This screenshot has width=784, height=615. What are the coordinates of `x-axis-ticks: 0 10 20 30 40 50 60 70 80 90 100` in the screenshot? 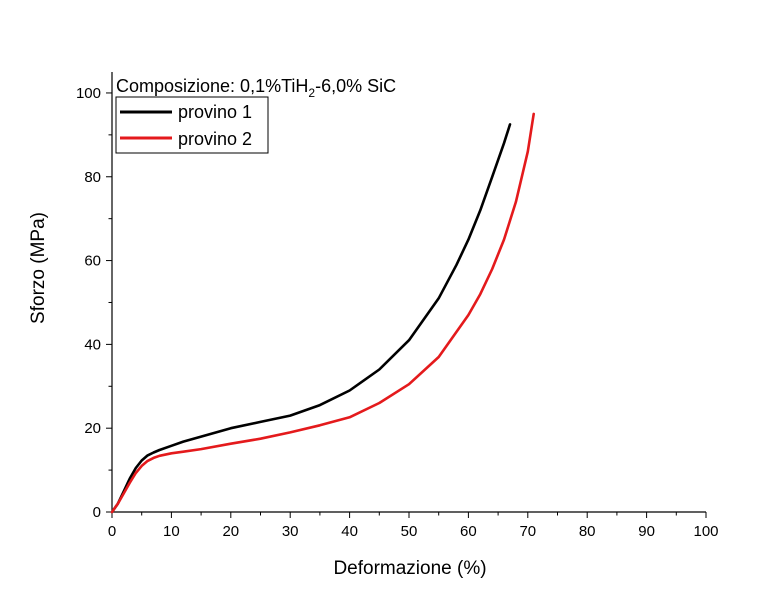 It's located at (413, 526).